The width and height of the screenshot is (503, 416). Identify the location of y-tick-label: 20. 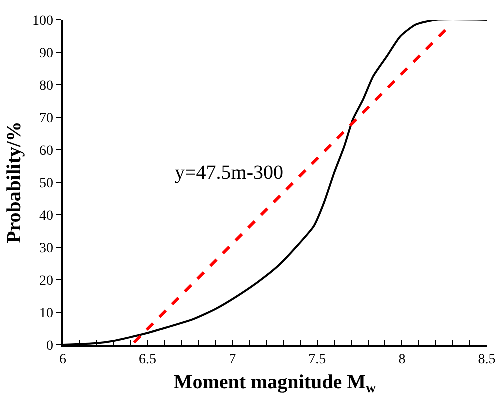
(46, 281).